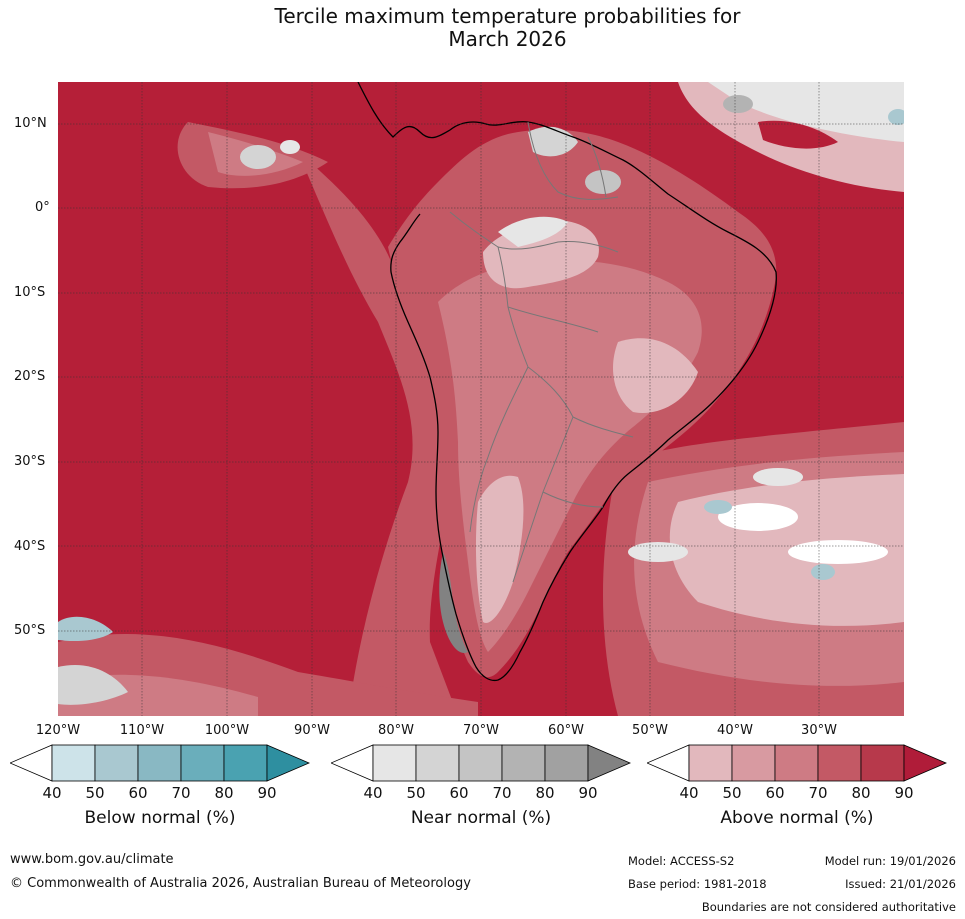  What do you see at coordinates (900, 884) in the screenshot?
I see `issued-date: Issued: 21/01/2026` at bounding box center [900, 884].